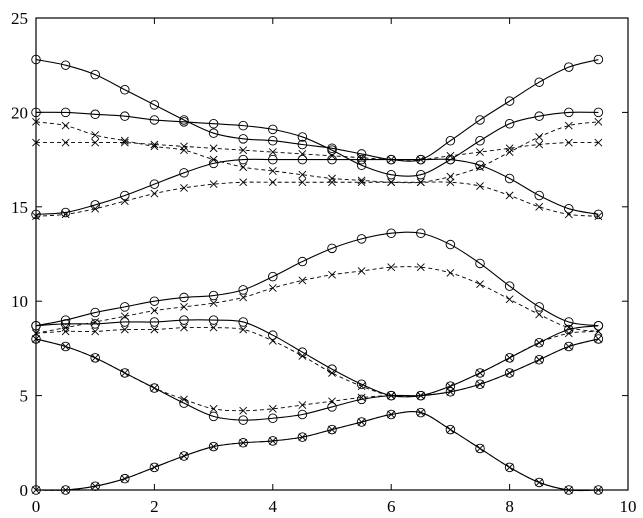  I want to click on x-tick-label: 4, so click(273, 506).